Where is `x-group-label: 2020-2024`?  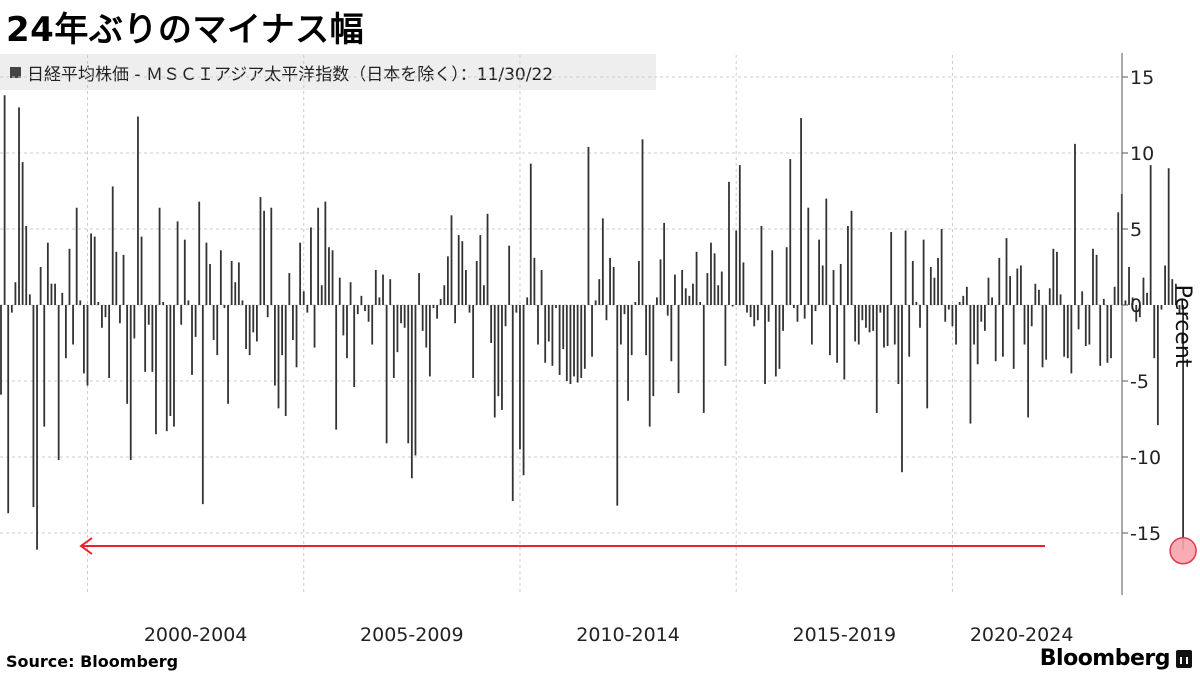
x-group-label: 2020-2024 is located at coordinates (1022, 635).